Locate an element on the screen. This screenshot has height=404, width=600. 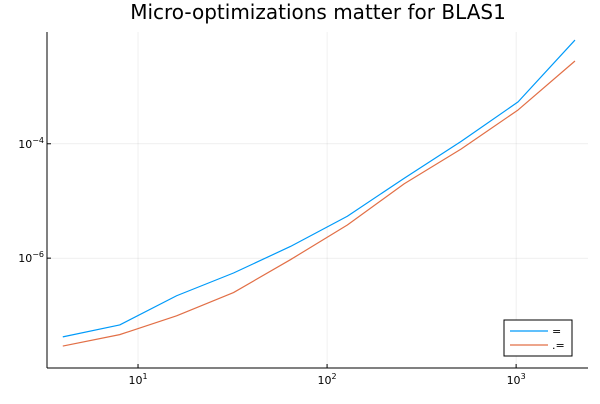
x-tick-label-1: 10² is located at coordinates (327, 379).